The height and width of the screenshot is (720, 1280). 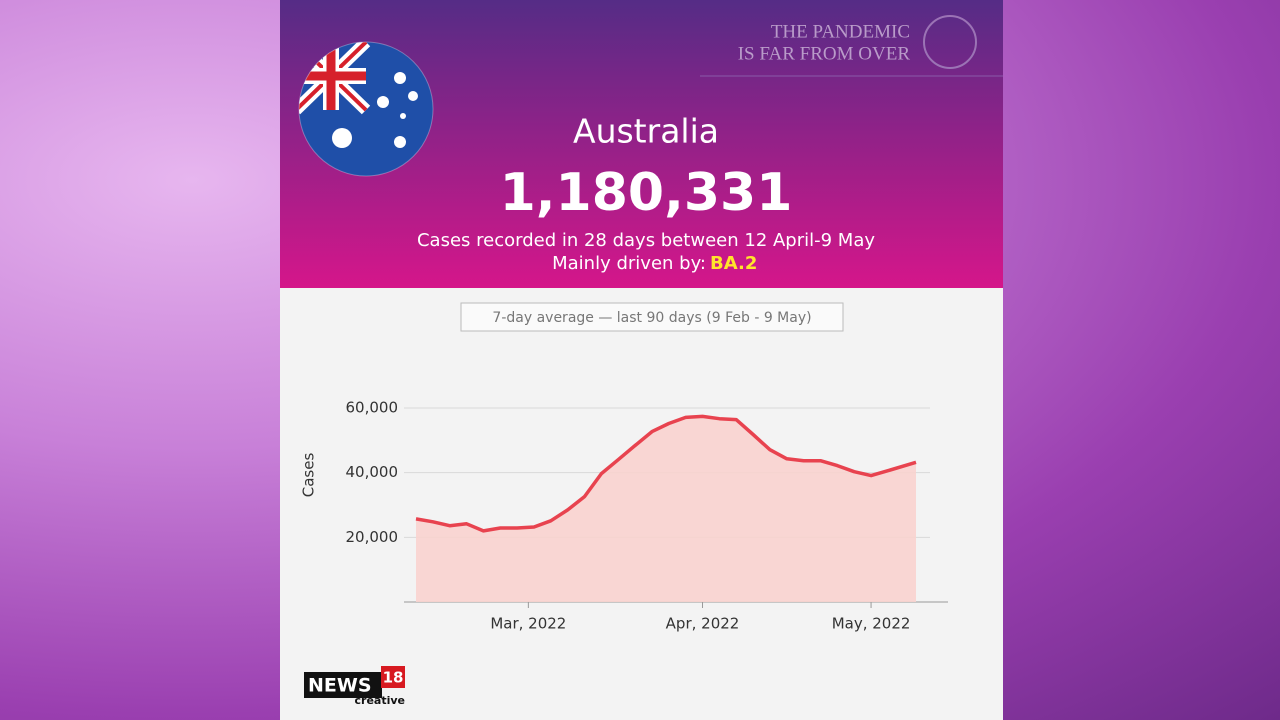 What do you see at coordinates (840, 31) in the screenshot?
I see `banner-text: THE PANDEMIC` at bounding box center [840, 31].